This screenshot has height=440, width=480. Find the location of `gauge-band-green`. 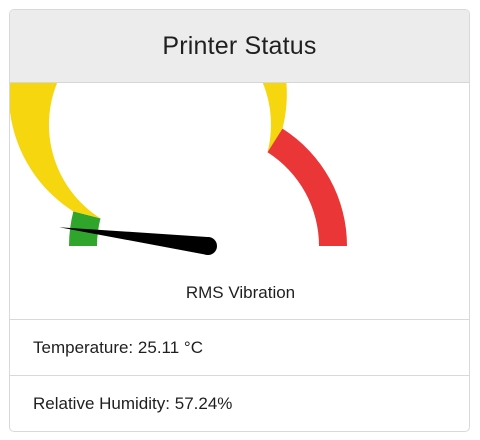

gauge-band-green is located at coordinates (85, 228).